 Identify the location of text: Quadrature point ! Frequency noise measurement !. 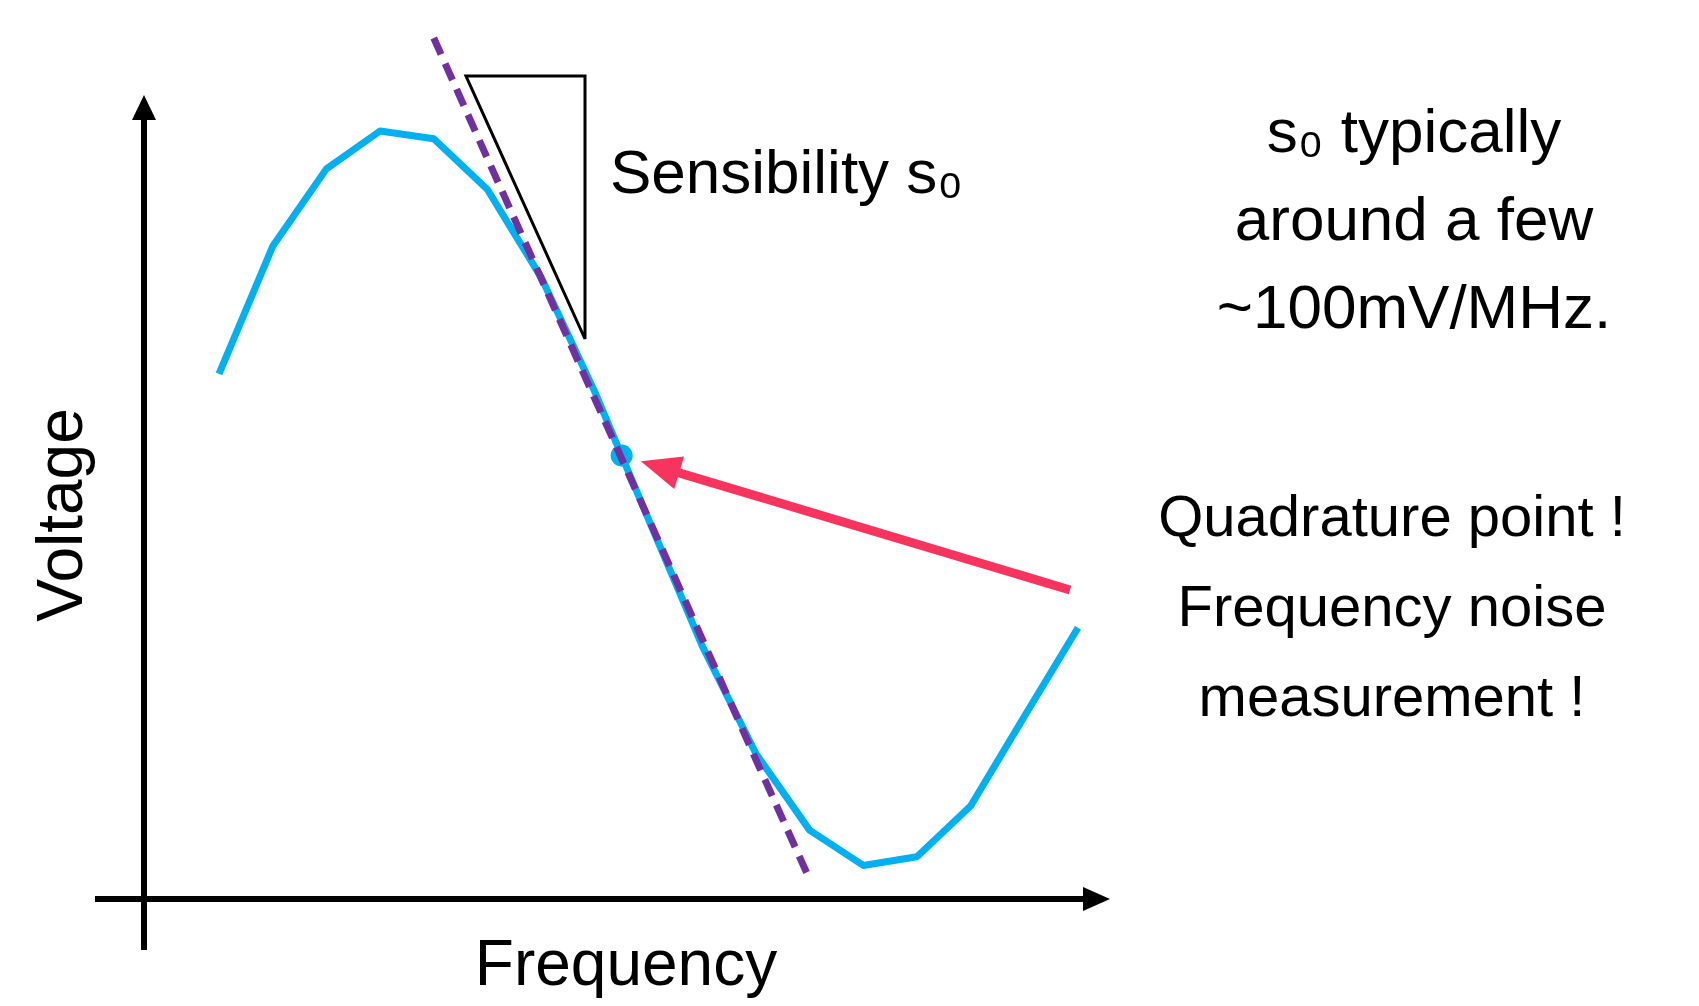
(1392, 605).